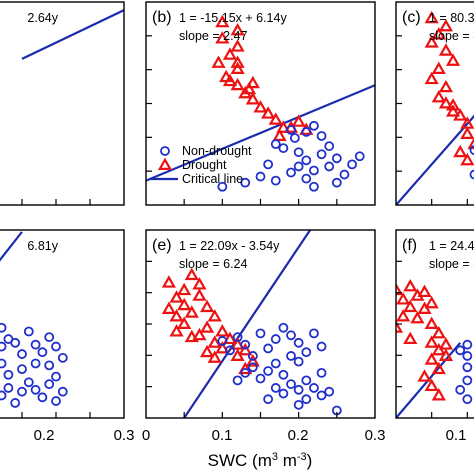  I want to click on panel-4: 0.2 0.3 6.81y, so click(67, 336).